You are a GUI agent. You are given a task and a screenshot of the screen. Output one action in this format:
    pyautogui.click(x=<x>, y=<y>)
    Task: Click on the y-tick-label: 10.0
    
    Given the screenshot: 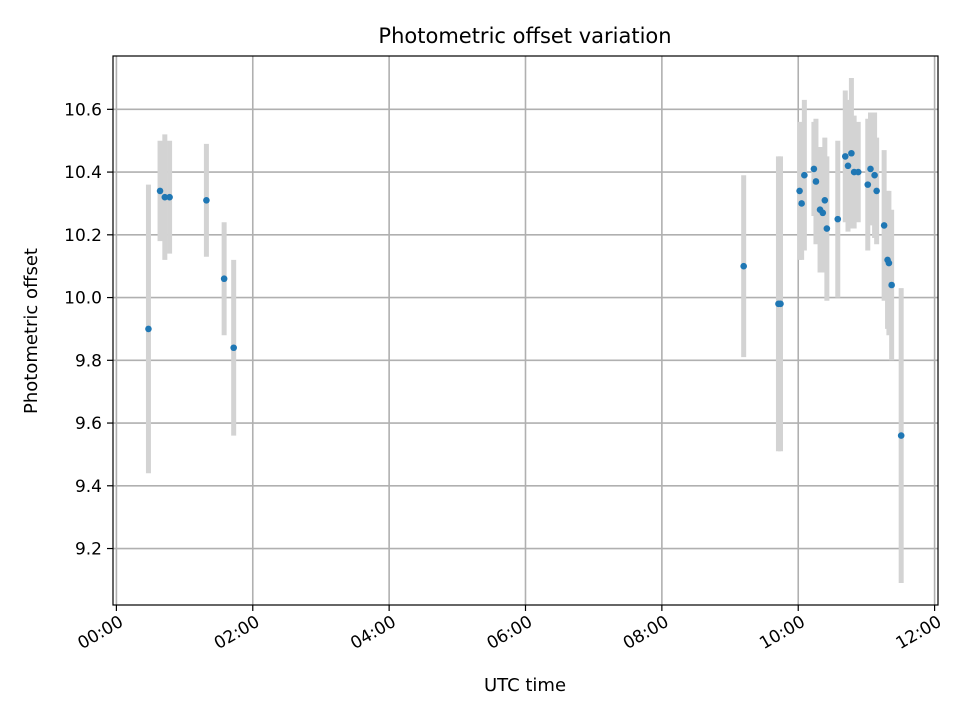 What is the action you would take?
    pyautogui.click(x=83, y=299)
    